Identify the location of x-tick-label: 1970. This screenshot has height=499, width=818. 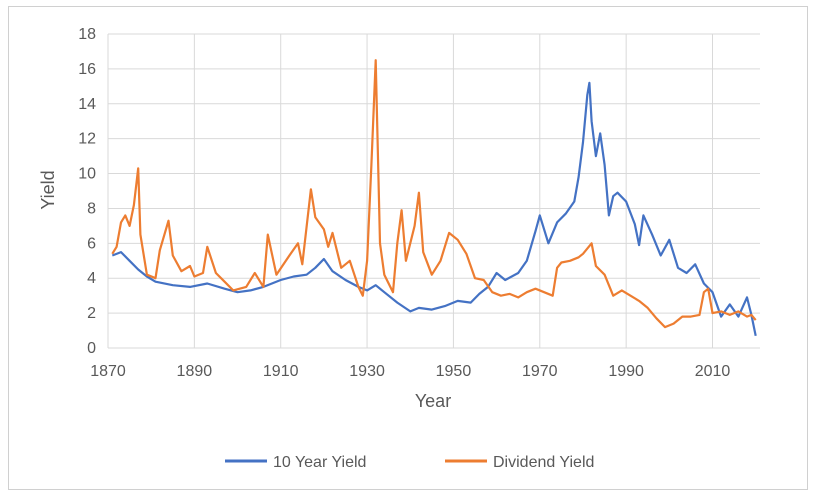
(540, 371).